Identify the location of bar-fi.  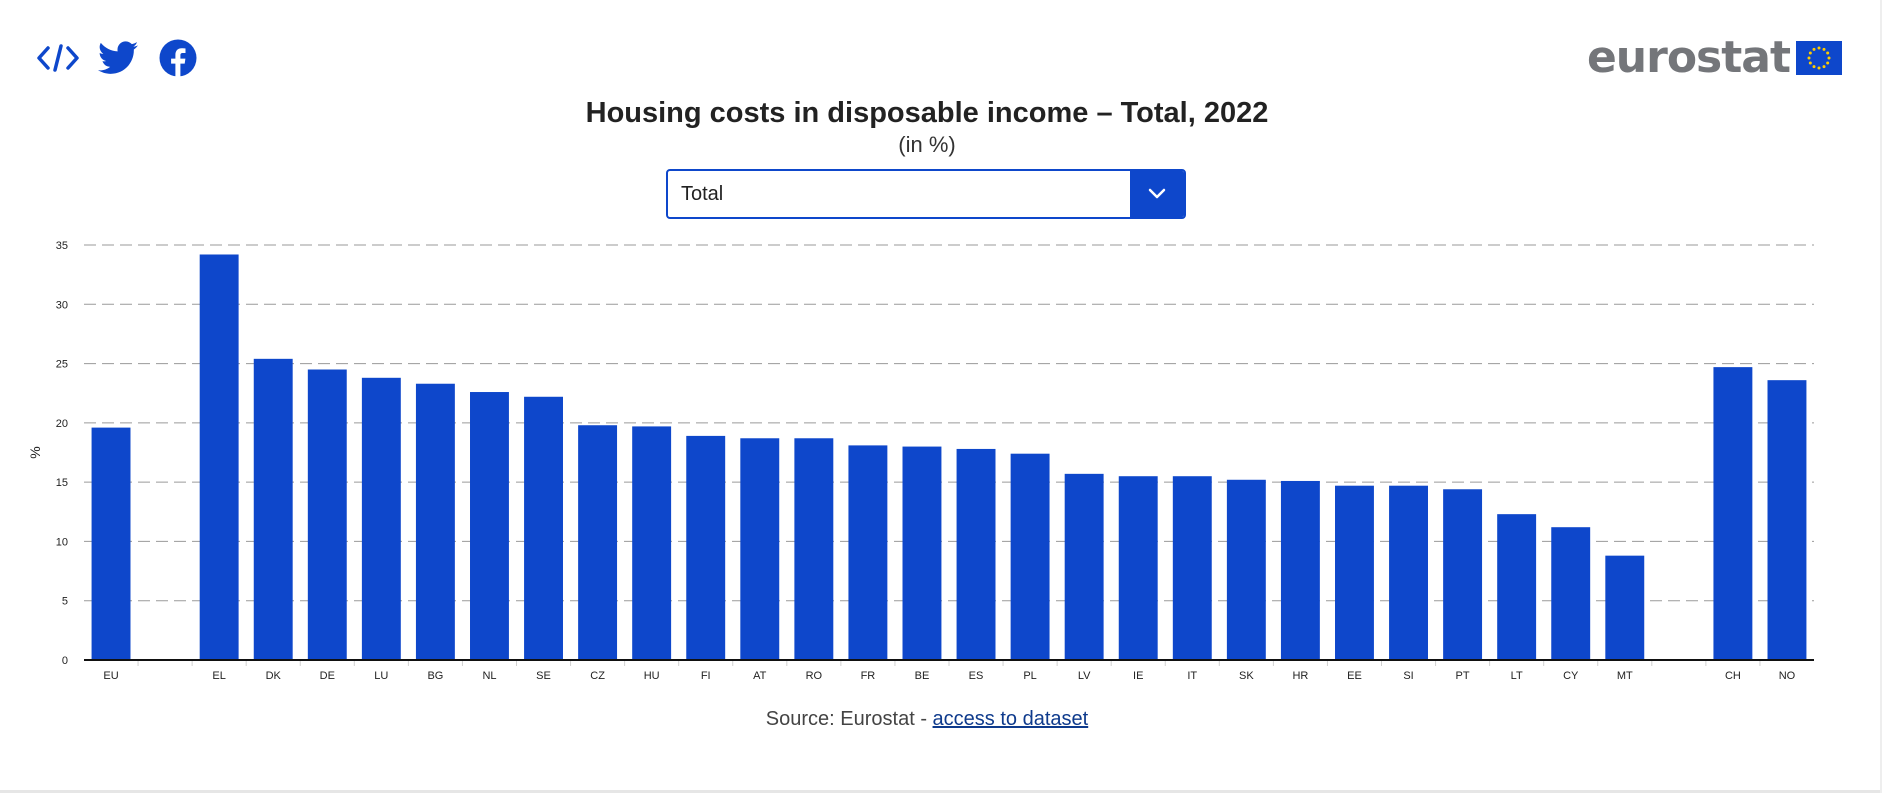
(706, 547).